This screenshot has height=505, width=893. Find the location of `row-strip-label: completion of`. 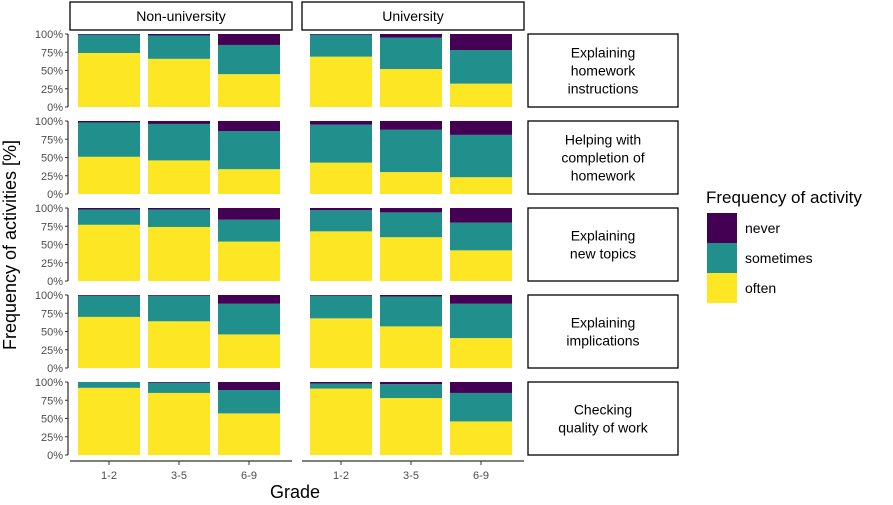

row-strip-label: completion of is located at coordinates (602, 158).